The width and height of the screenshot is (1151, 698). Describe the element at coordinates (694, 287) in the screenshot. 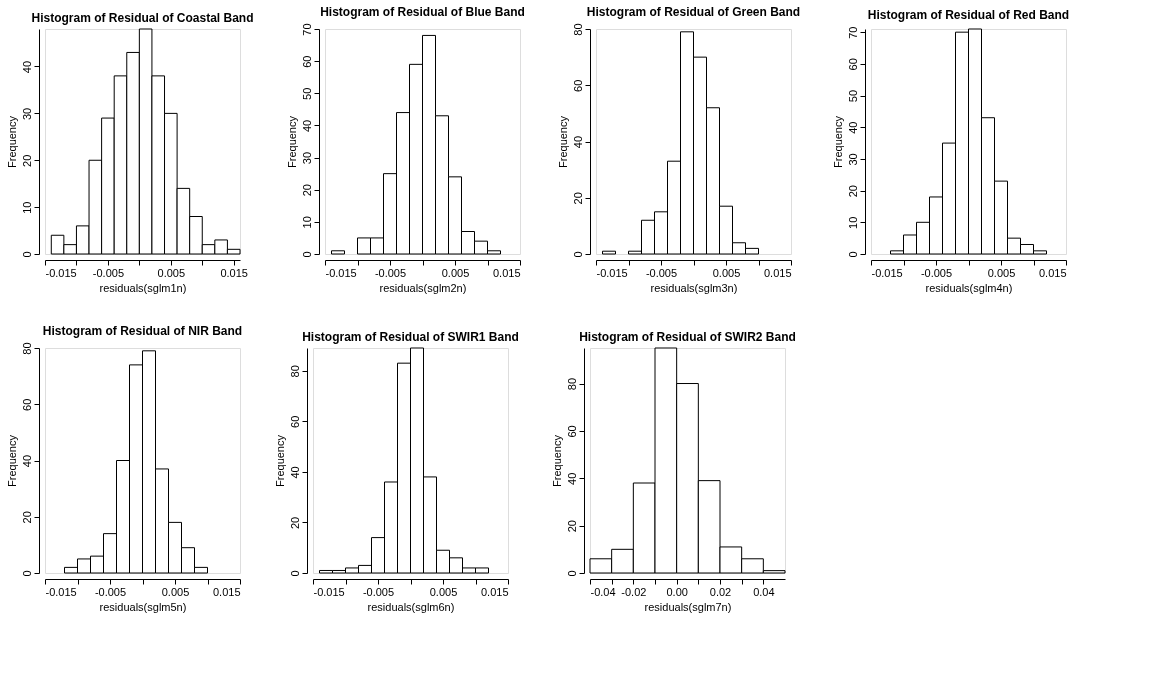

I see `x-axis-title: residuals(sglm3n)` at that location.